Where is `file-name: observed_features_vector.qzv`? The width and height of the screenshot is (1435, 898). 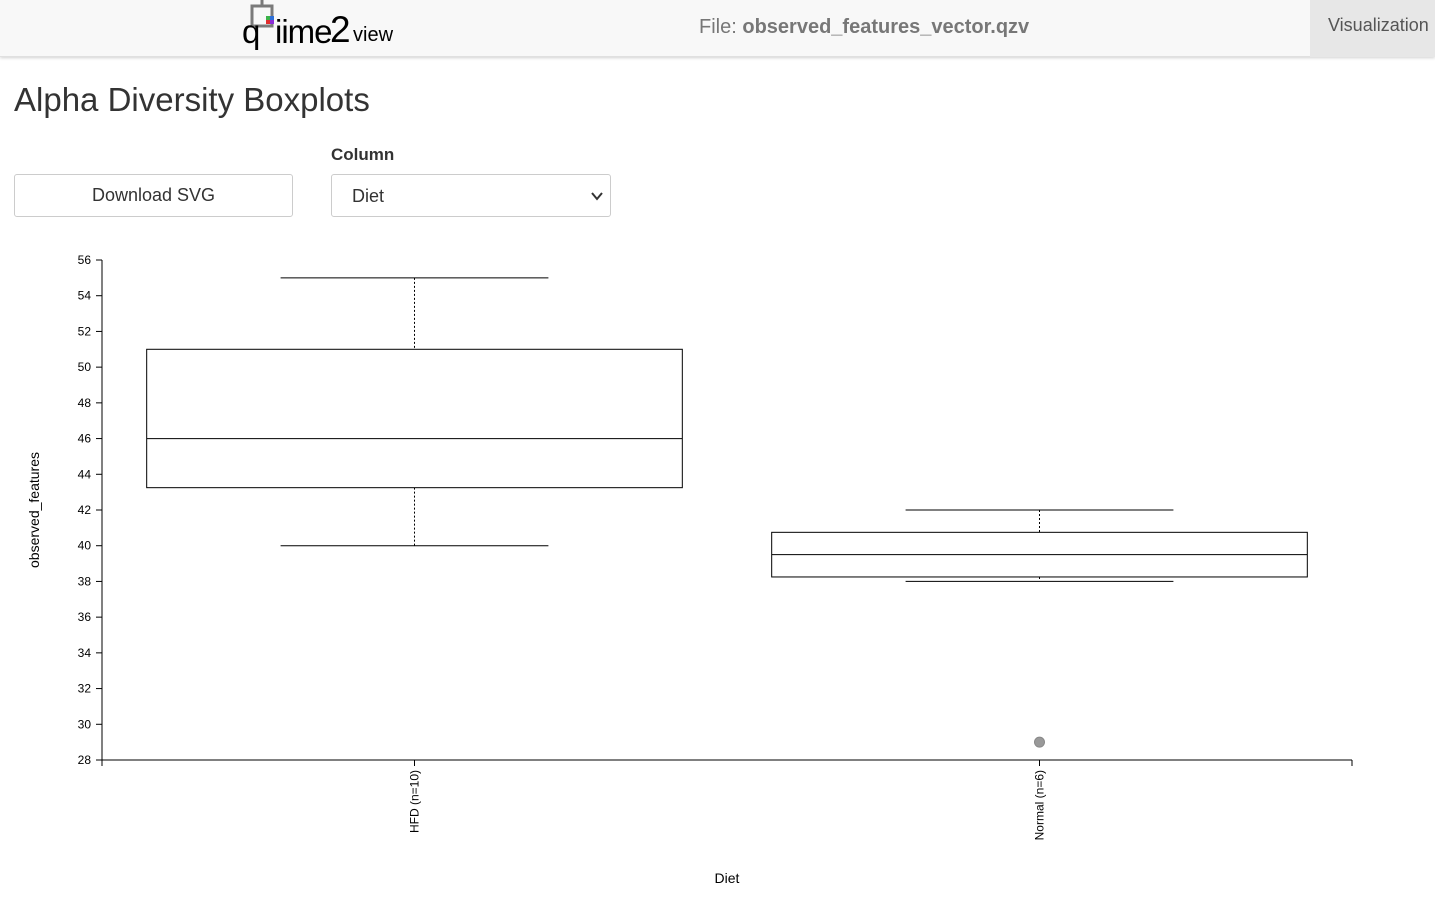
file-name: observed_features_vector.qzv is located at coordinates (886, 27).